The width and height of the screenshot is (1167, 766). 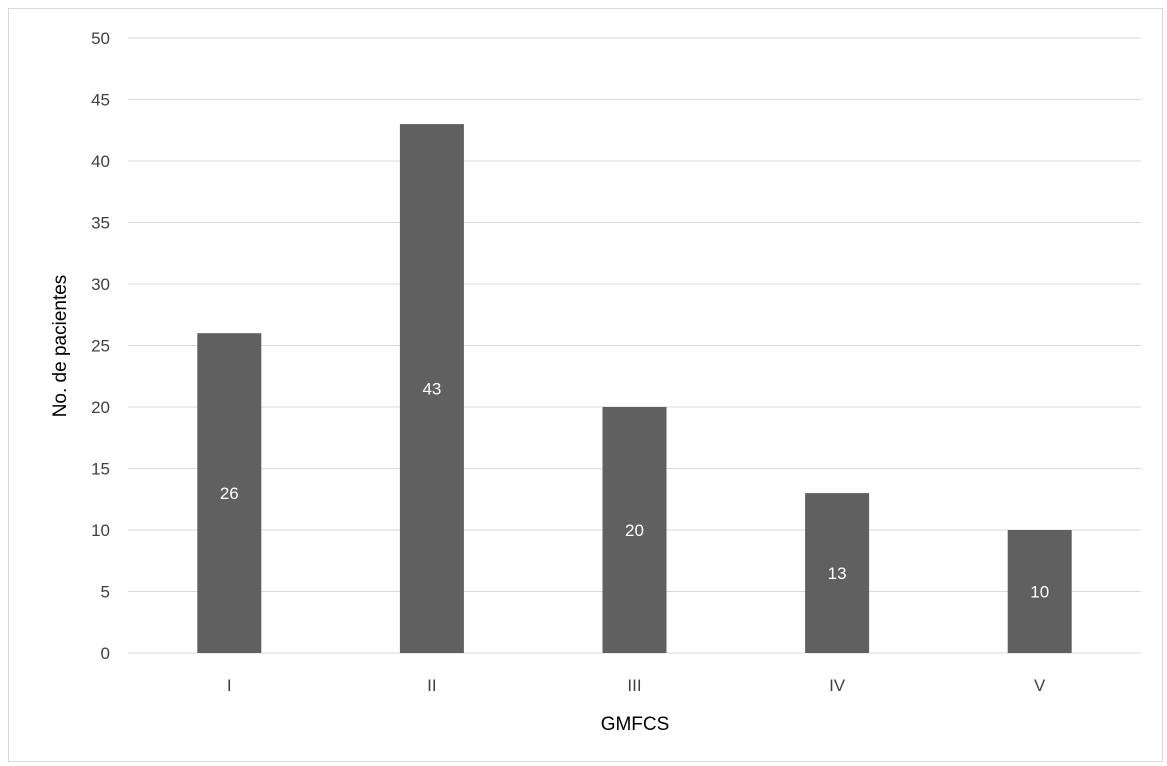 I want to click on y-tick-label: 40, so click(x=100, y=161).